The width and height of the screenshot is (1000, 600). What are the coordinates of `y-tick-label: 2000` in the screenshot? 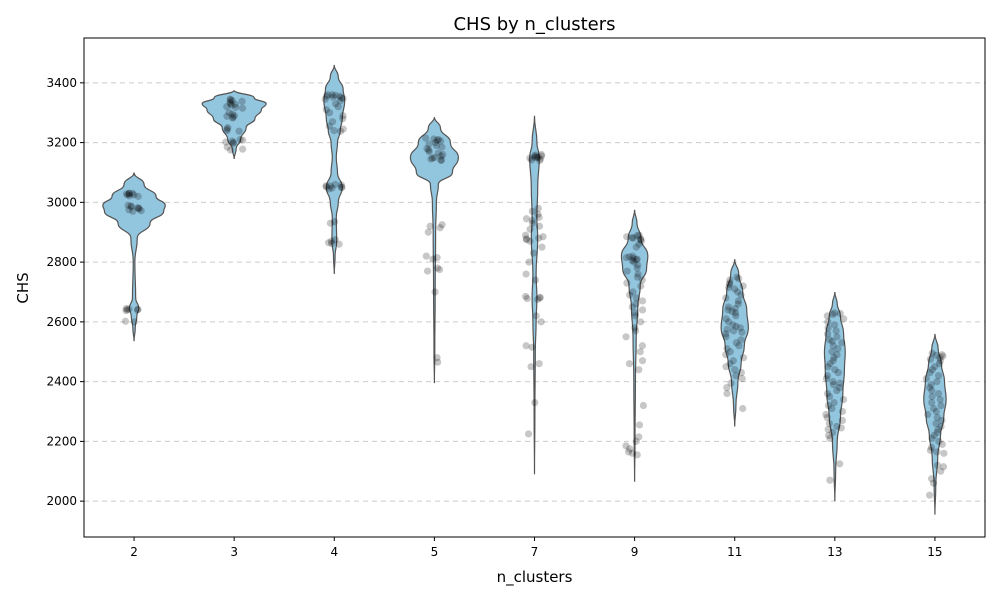 It's located at (61, 501).